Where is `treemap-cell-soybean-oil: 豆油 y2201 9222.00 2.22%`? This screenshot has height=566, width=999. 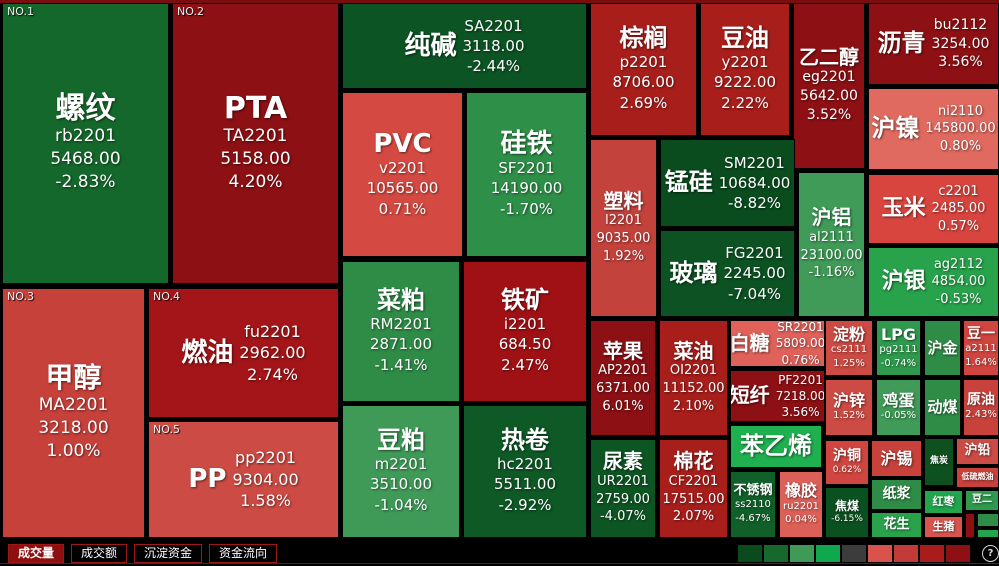
treemap-cell-soybean-oil: 豆油 y2201 9222.00 2.22% is located at coordinates (745, 69).